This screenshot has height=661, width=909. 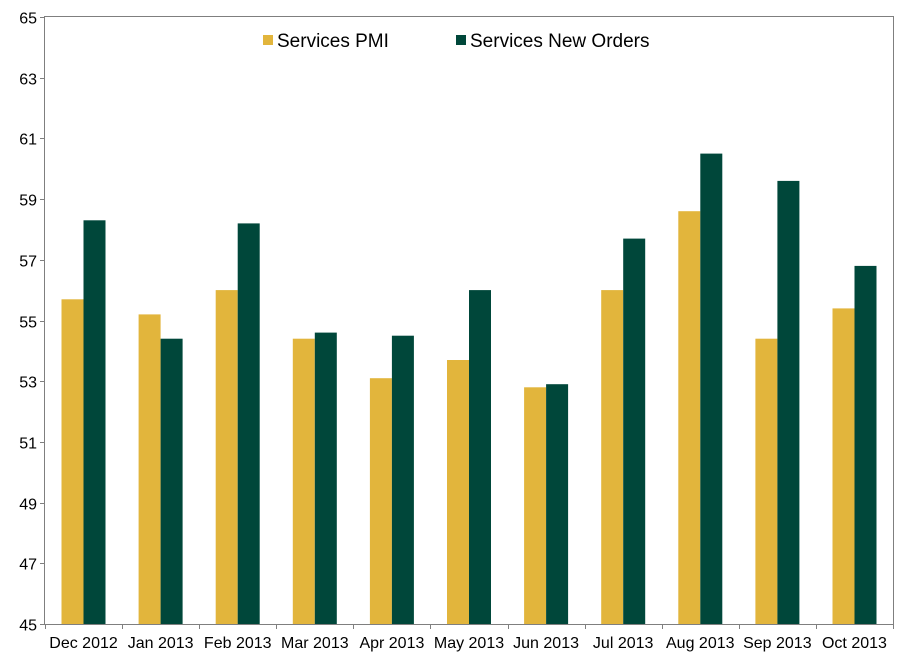 I want to click on x-tick-label: Mar 2013, so click(x=315, y=643).